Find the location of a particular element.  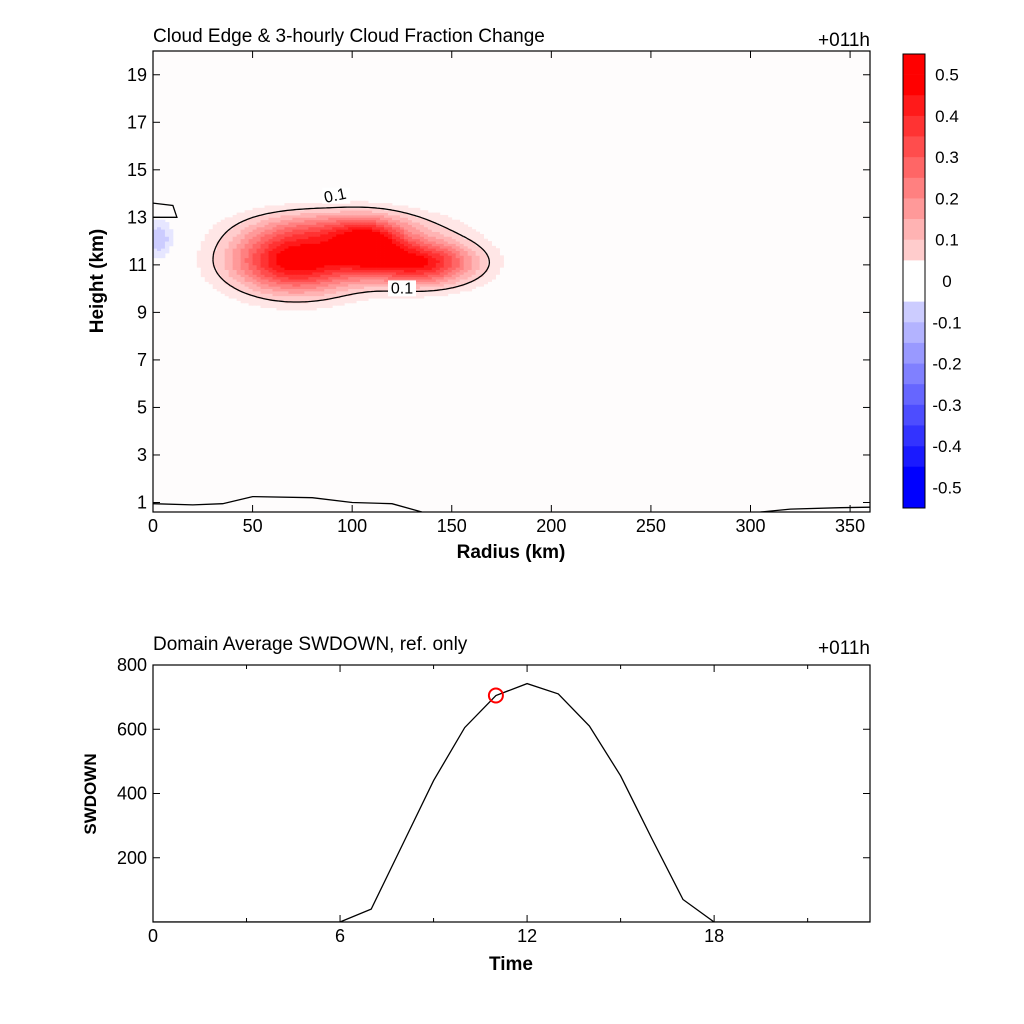

x-tick-label: 300 is located at coordinates (750, 526).